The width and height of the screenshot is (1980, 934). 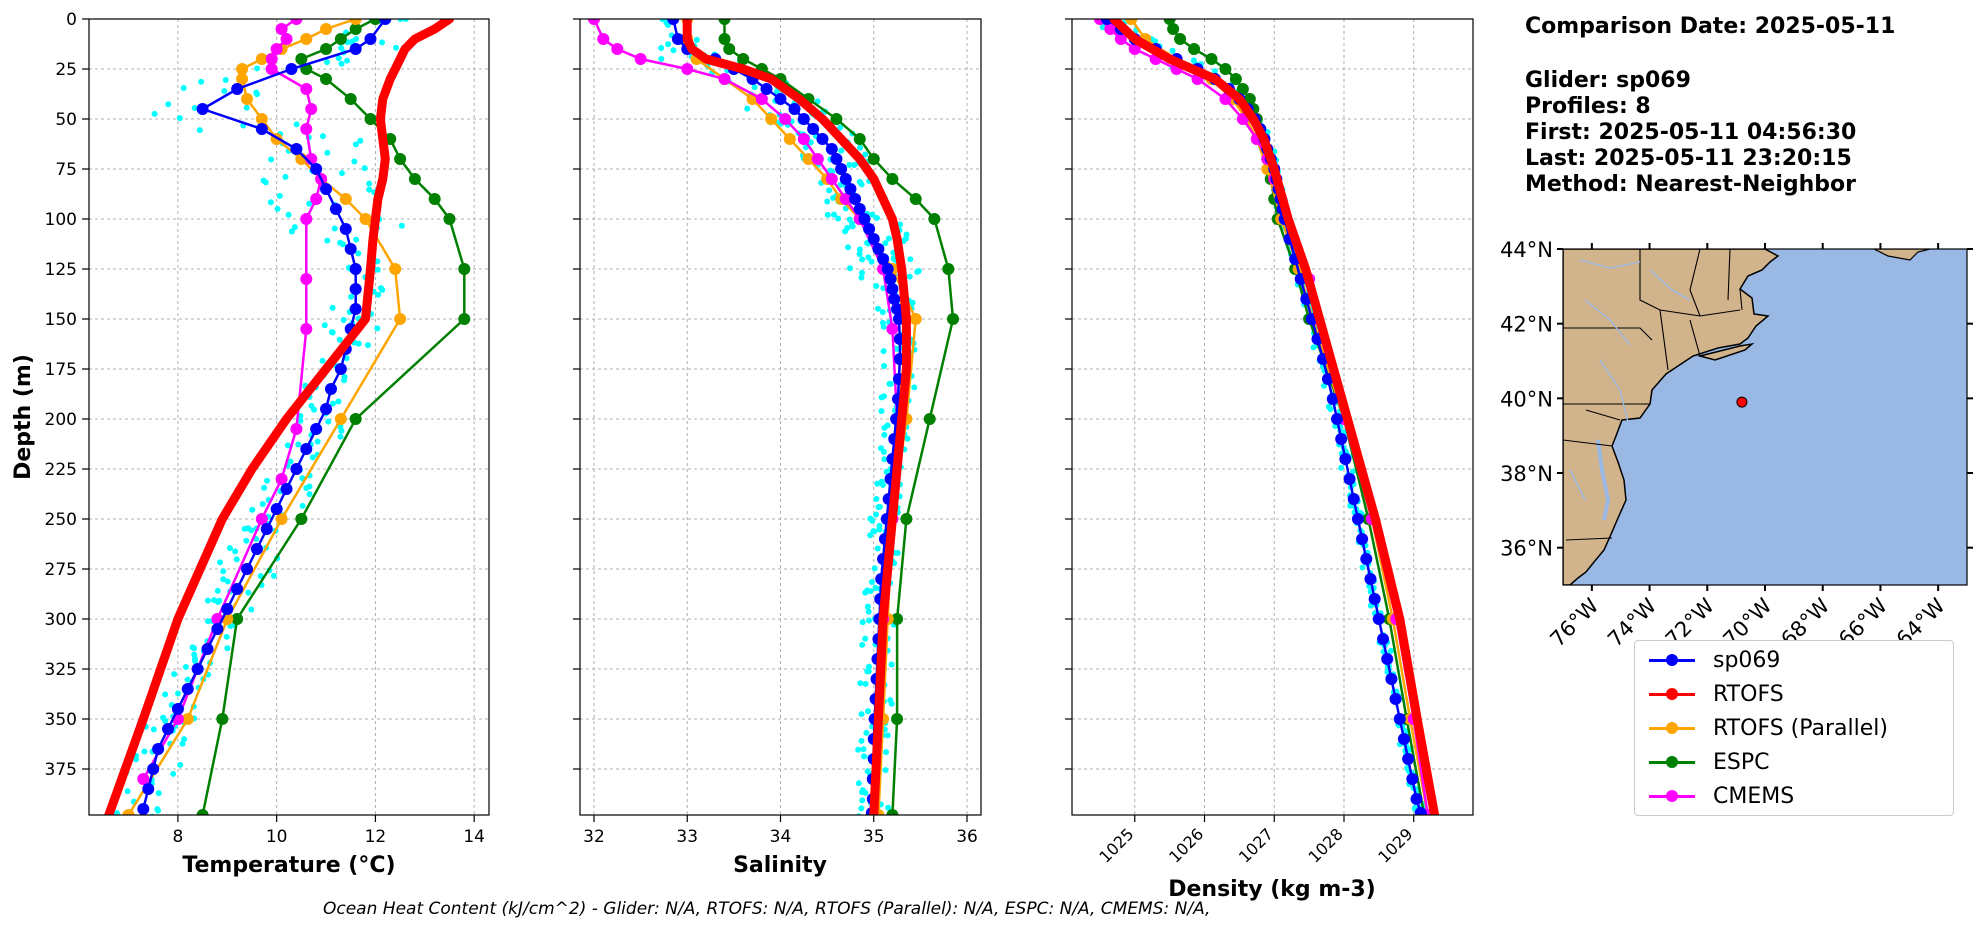 I want to click on y-tick-label: 375, so click(x=61, y=770).